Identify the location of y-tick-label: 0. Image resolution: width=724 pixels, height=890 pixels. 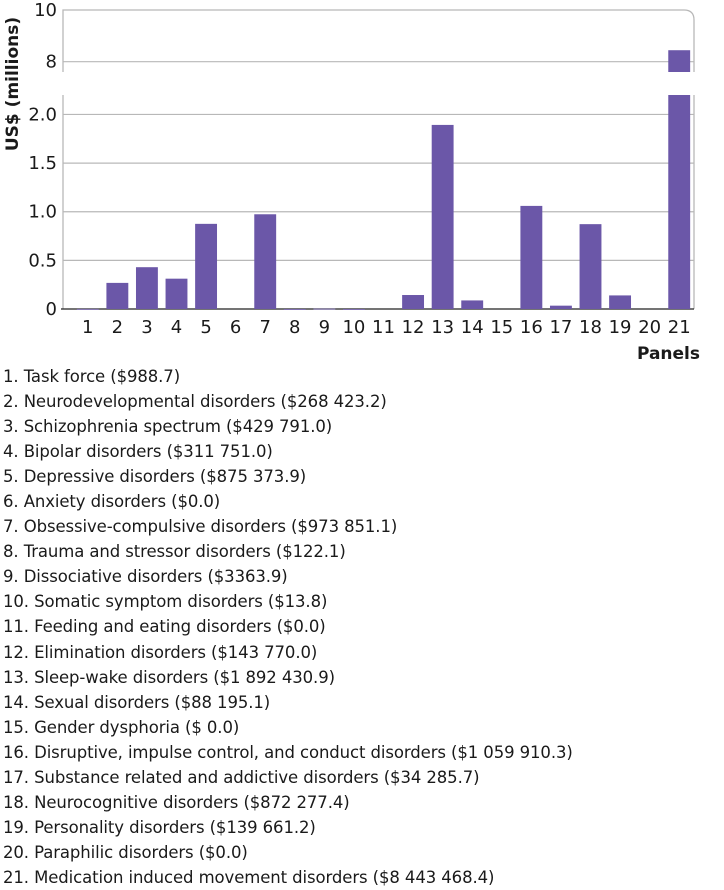
(51, 309).